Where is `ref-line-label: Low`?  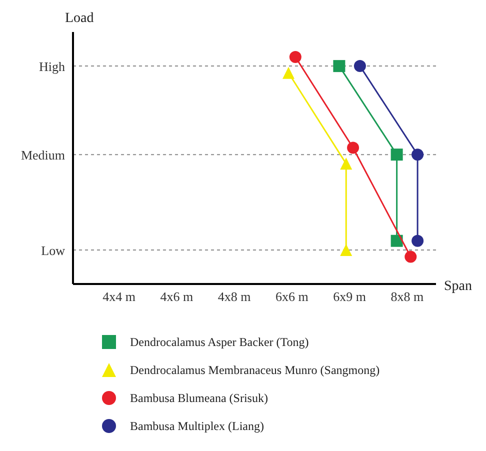
ref-line-label: Low is located at coordinates (53, 250).